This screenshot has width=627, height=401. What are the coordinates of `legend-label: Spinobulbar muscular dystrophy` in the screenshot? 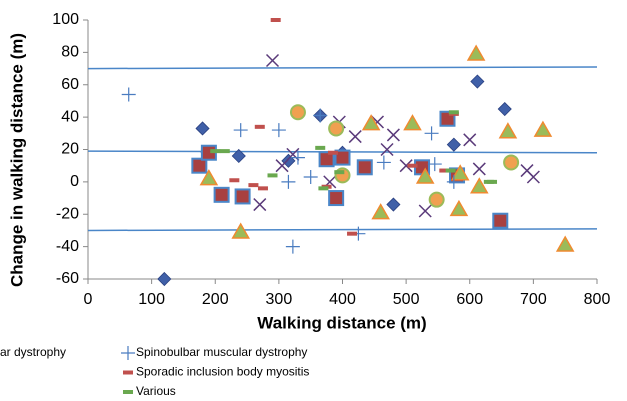 It's located at (221, 352).